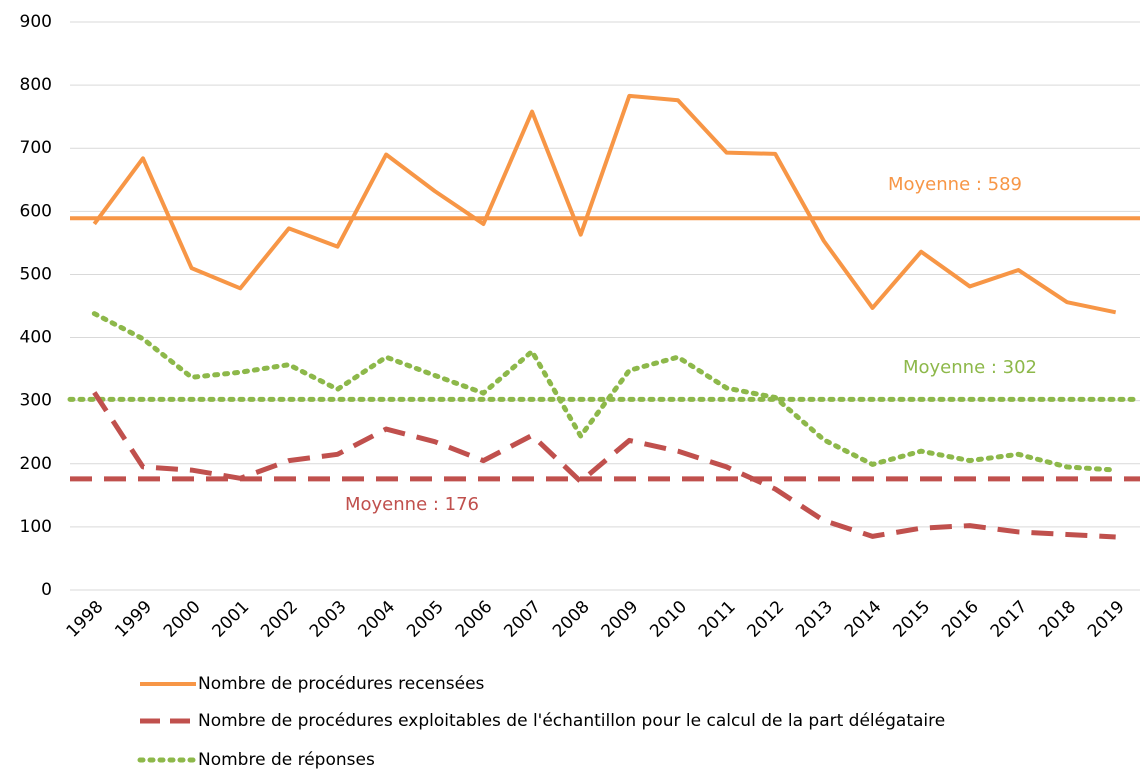 The height and width of the screenshot is (771, 1145). I want to click on x-tick-label: 2019, so click(1106, 619).